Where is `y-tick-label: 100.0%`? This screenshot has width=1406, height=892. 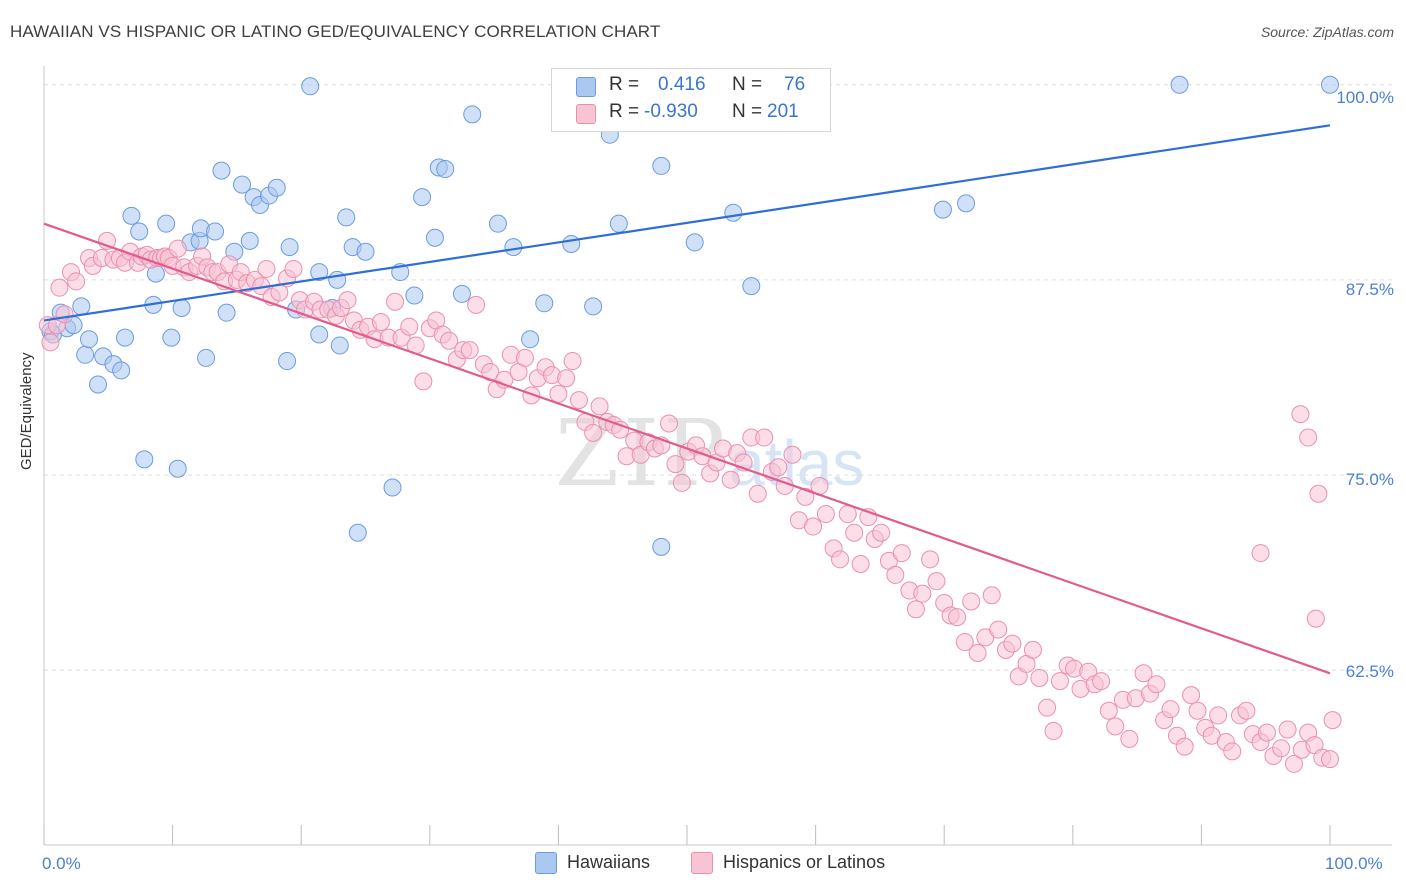 y-tick-label: 100.0% is located at coordinates (1365, 97).